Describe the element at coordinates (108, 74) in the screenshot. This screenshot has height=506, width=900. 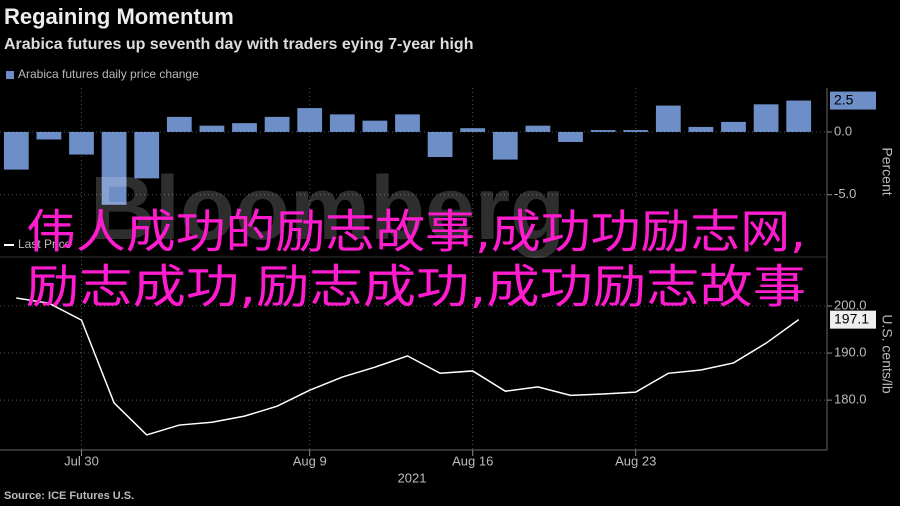
I see `legend-label: Arabica futures daily price change` at that location.